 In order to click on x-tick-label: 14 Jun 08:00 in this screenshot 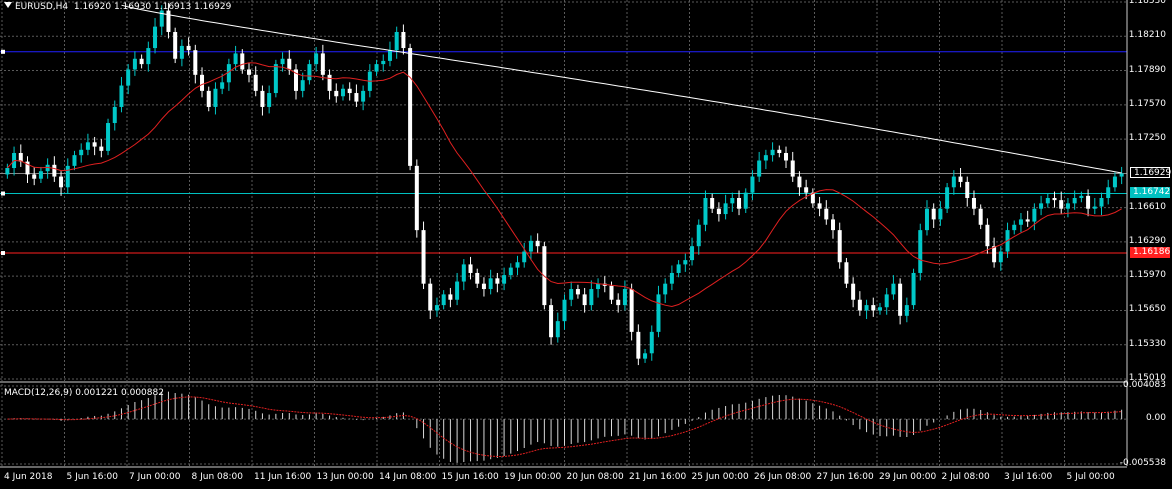, I will do `click(408, 477)`.